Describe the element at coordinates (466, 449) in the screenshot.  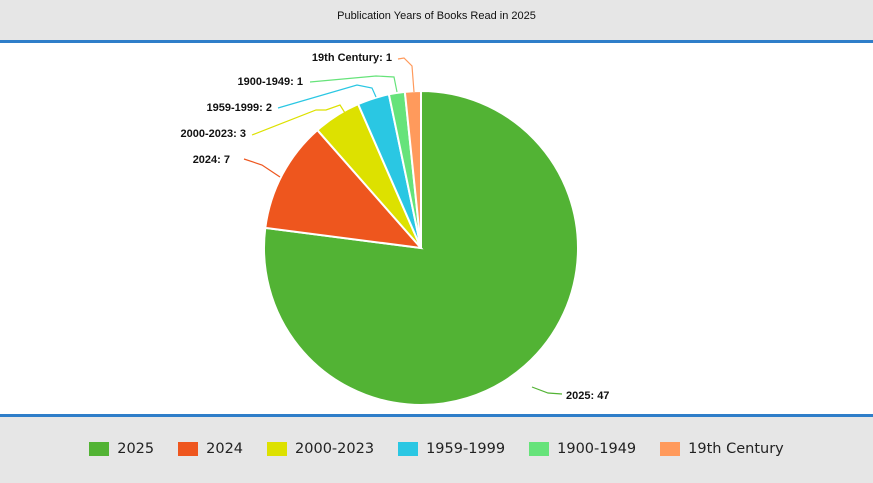
I see `legend-label: 1959-1999` at that location.